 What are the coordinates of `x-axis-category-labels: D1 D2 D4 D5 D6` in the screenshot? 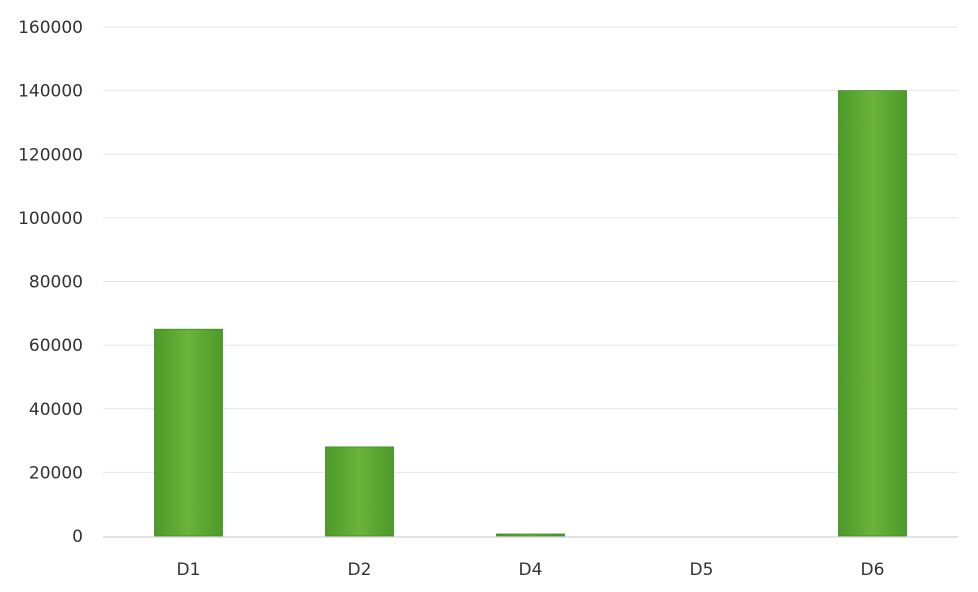 It's located at (531, 570).